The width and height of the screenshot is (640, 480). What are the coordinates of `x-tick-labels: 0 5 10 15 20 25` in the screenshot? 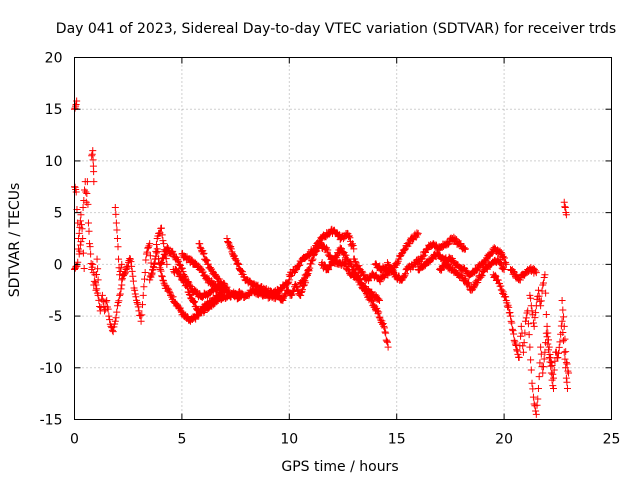 It's located at (345, 440).